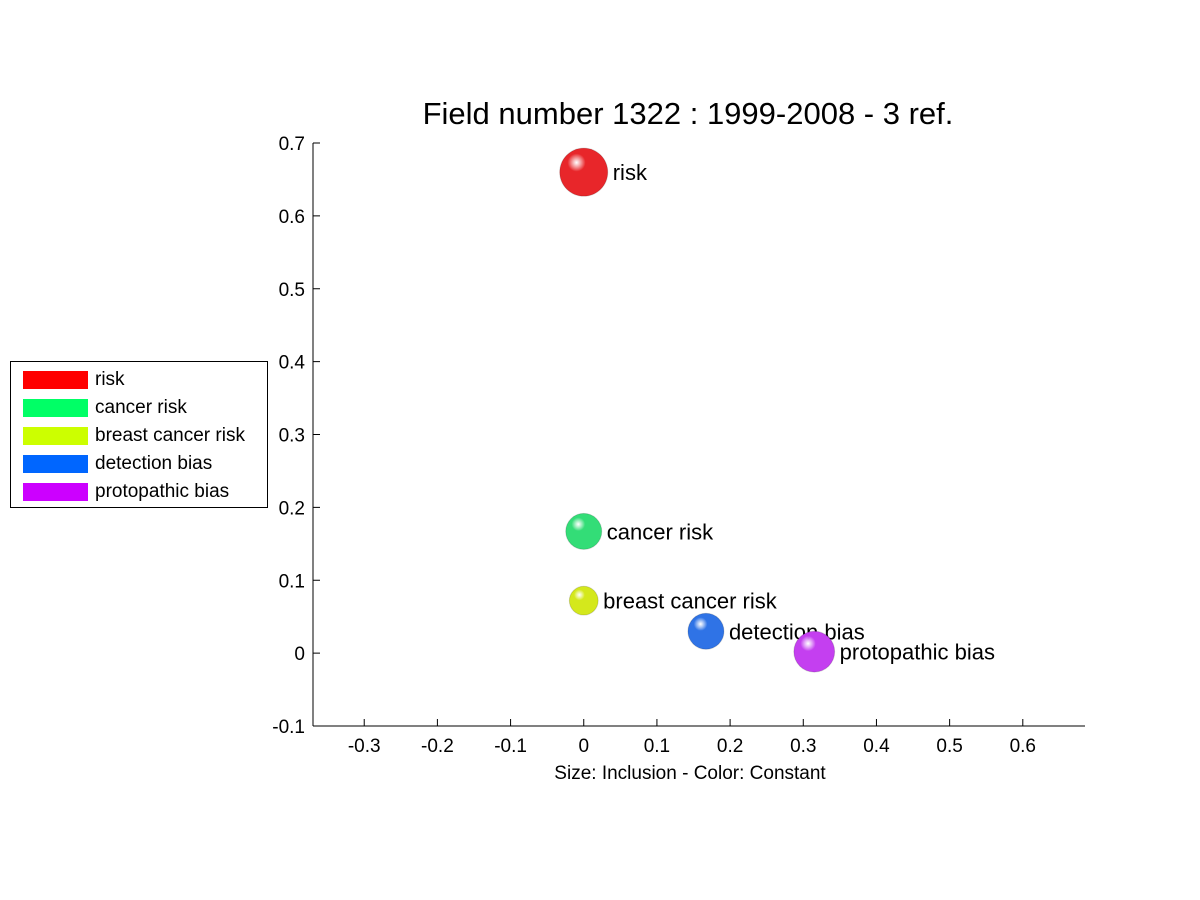  Describe the element at coordinates (292, 581) in the screenshot. I see `y-tick-label: 0.1` at that location.